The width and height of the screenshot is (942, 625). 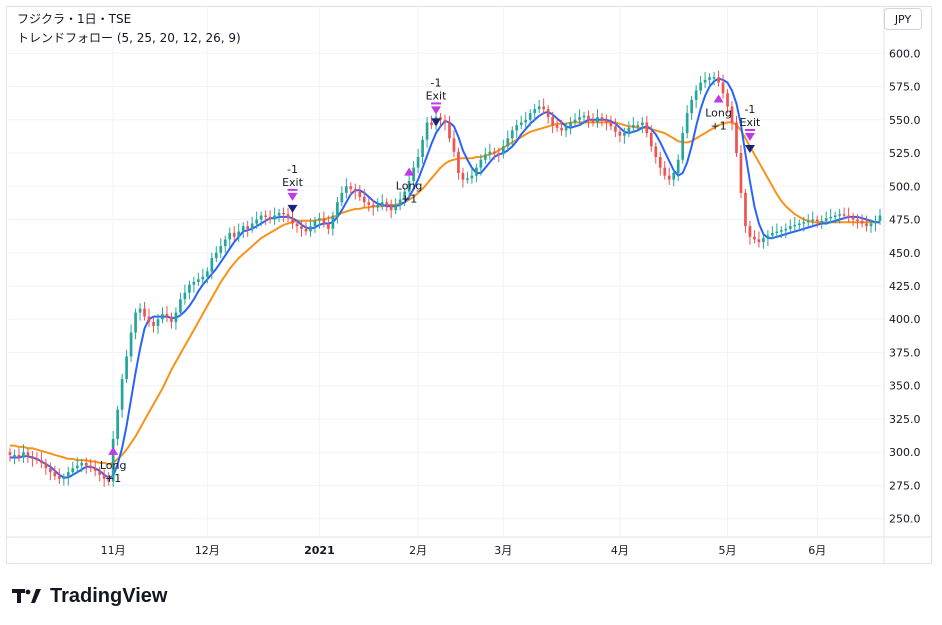 What do you see at coordinates (620, 550) in the screenshot?
I see `x-tick-label: 4月` at bounding box center [620, 550].